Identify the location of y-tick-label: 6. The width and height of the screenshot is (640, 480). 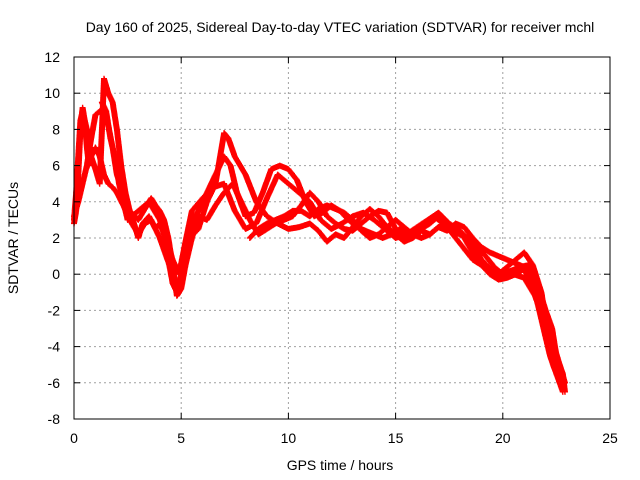
(56, 166).